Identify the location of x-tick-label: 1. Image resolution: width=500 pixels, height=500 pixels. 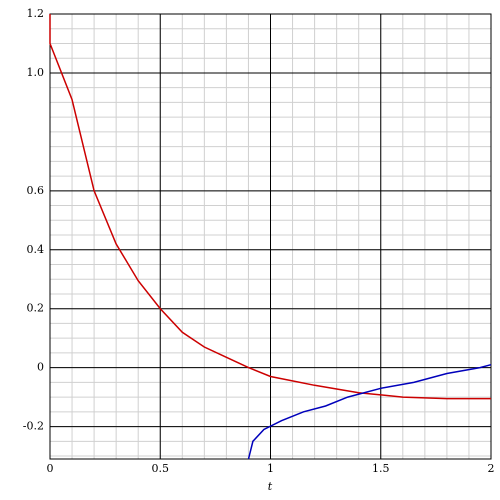
(270, 468).